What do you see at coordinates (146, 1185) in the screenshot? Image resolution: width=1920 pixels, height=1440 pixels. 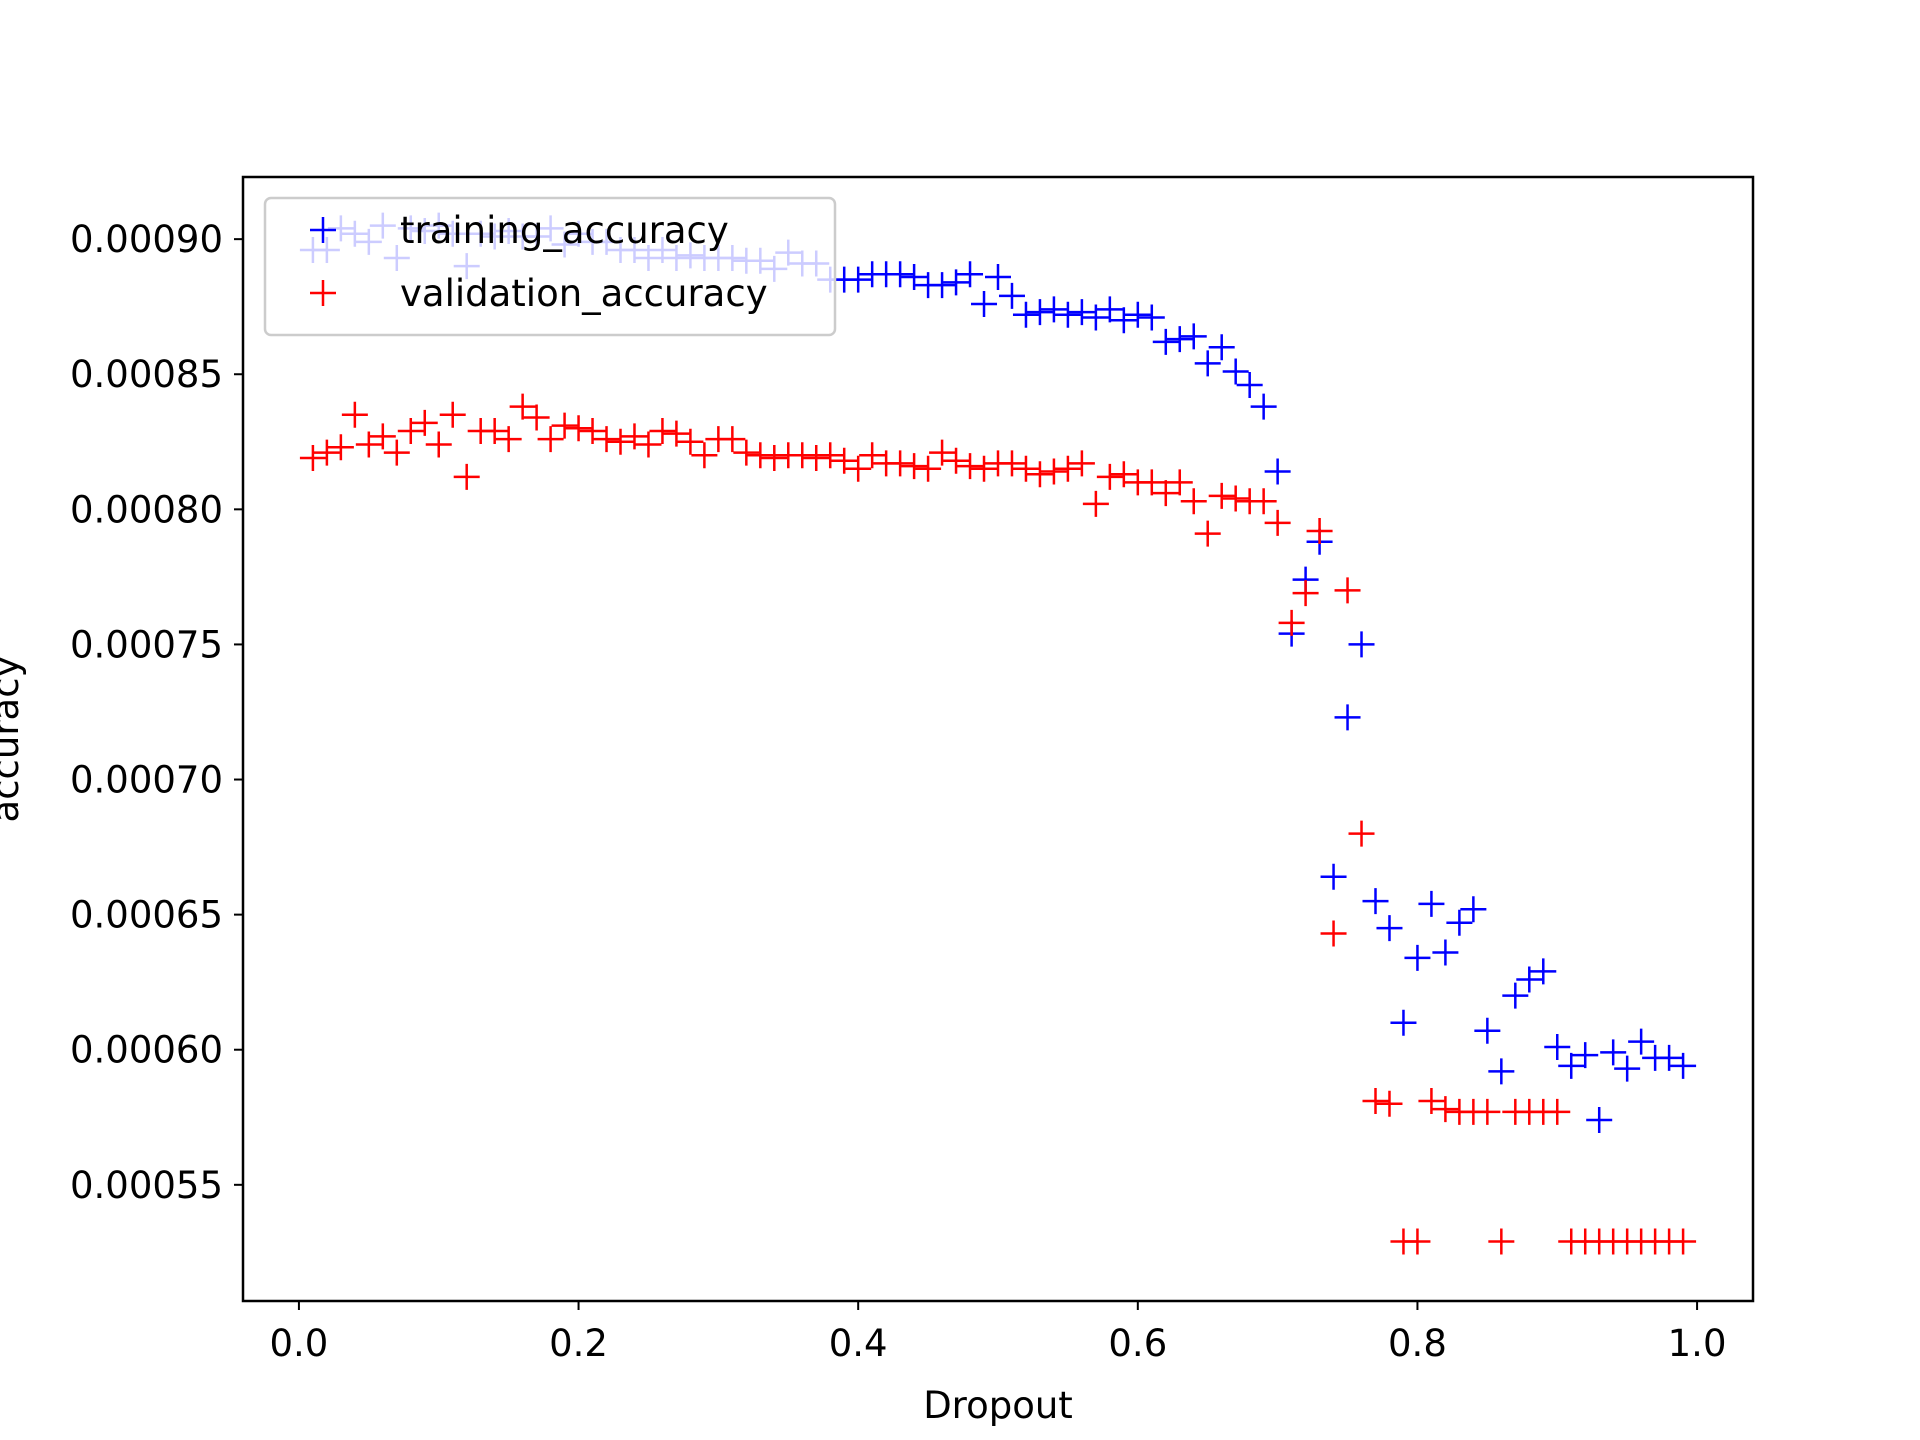 I see `y-tick-label: 0.00055` at bounding box center [146, 1185].